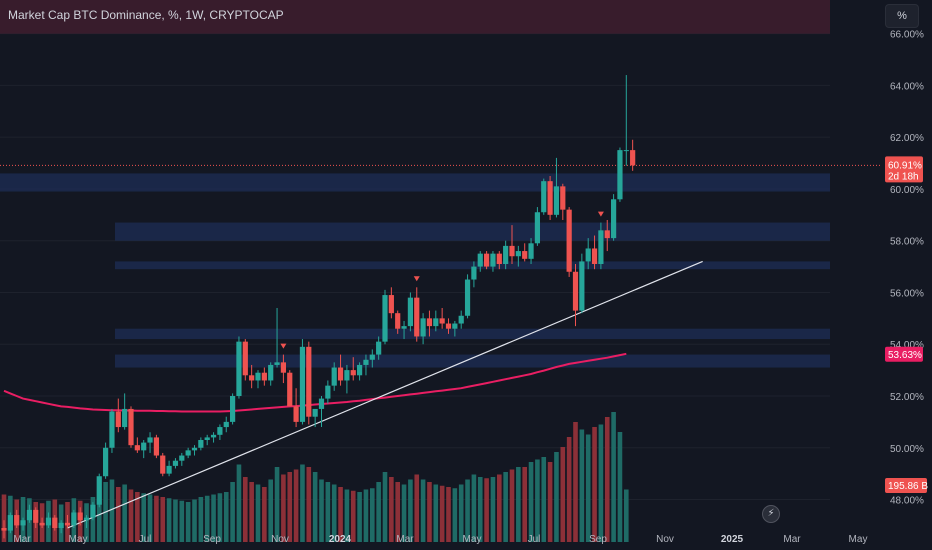  What do you see at coordinates (904, 169) in the screenshot?
I see `last-price-badge` at bounding box center [904, 169].